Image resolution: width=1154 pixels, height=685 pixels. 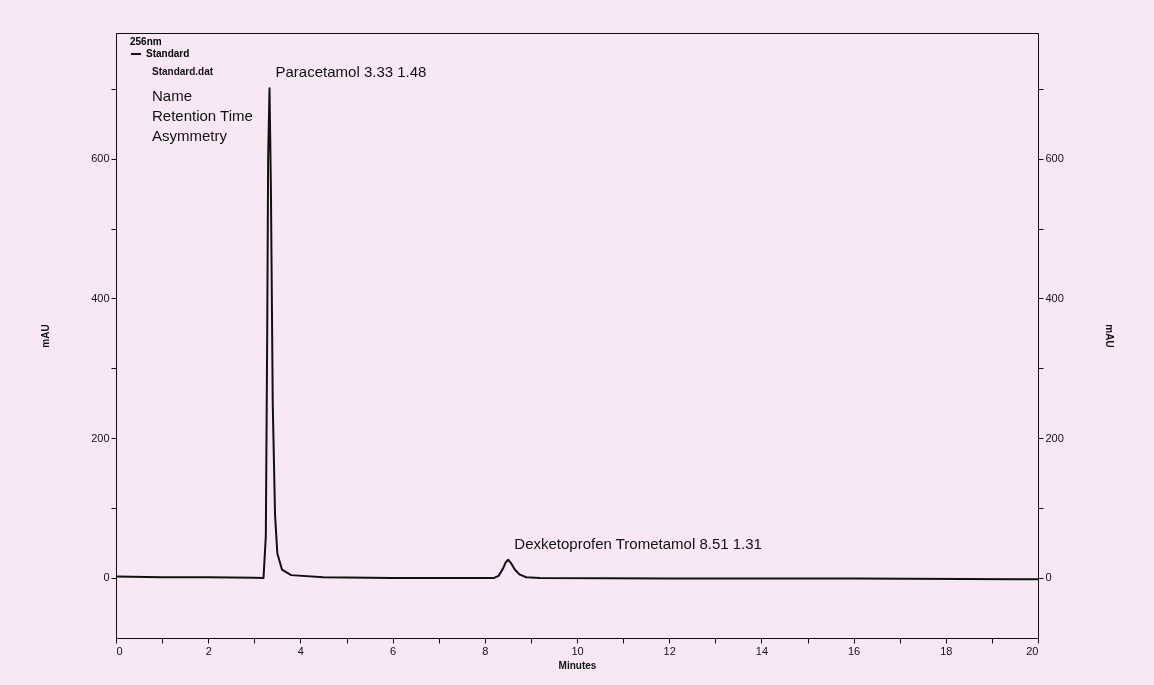 What do you see at coordinates (1048, 577) in the screenshot?
I see `y2-tick-label: 0` at bounding box center [1048, 577].